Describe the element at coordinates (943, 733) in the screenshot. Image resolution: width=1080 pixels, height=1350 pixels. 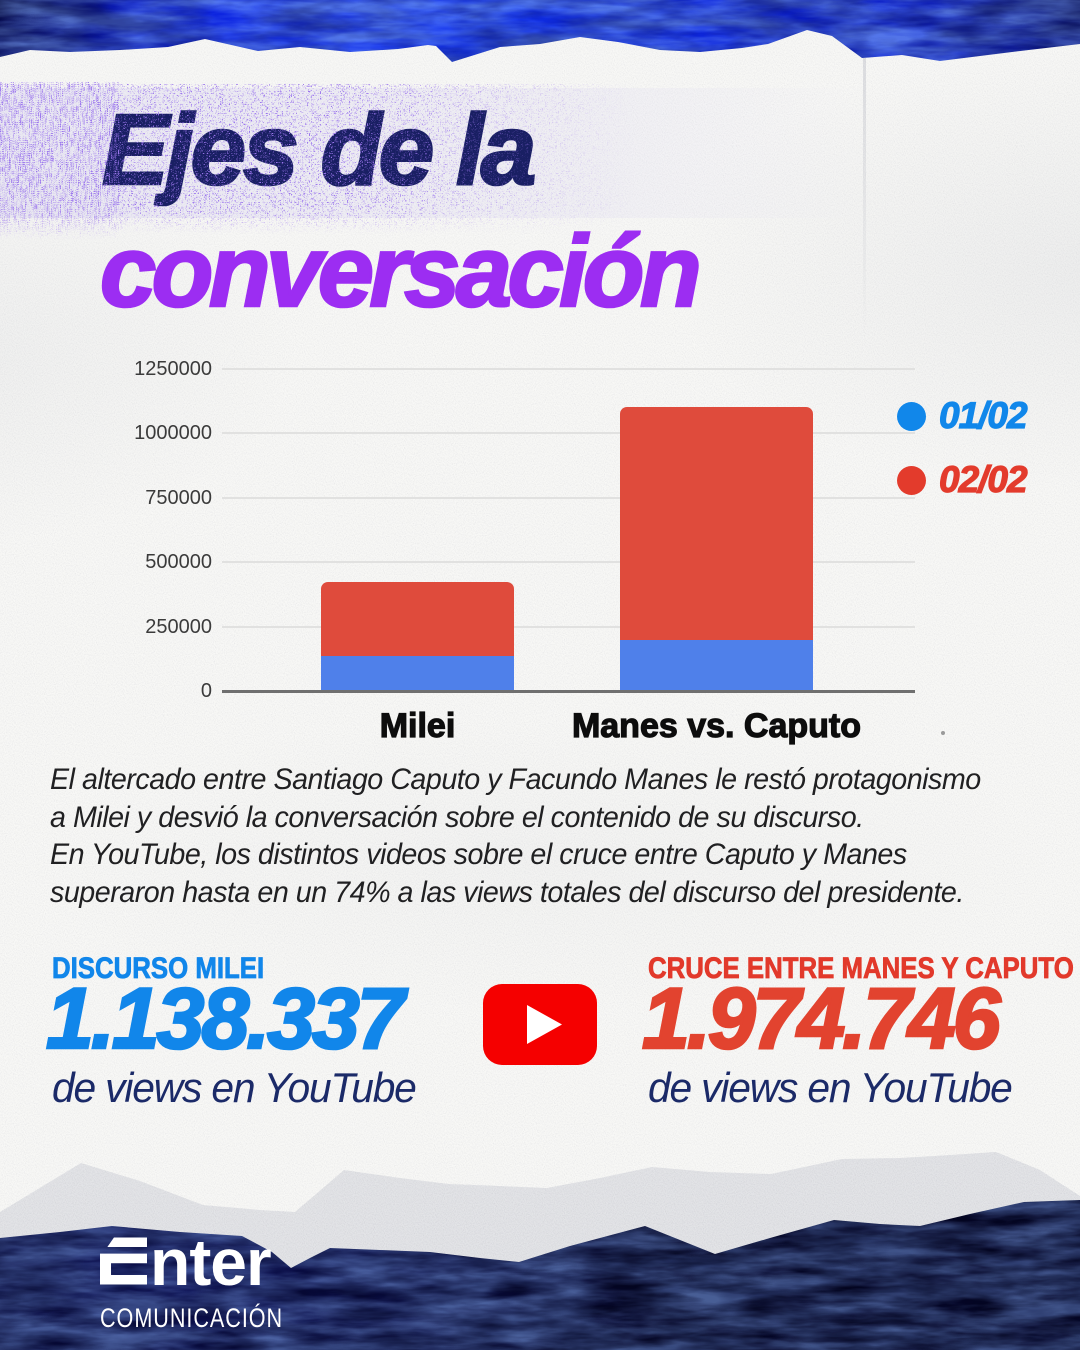
I see `paper-speck` at that location.